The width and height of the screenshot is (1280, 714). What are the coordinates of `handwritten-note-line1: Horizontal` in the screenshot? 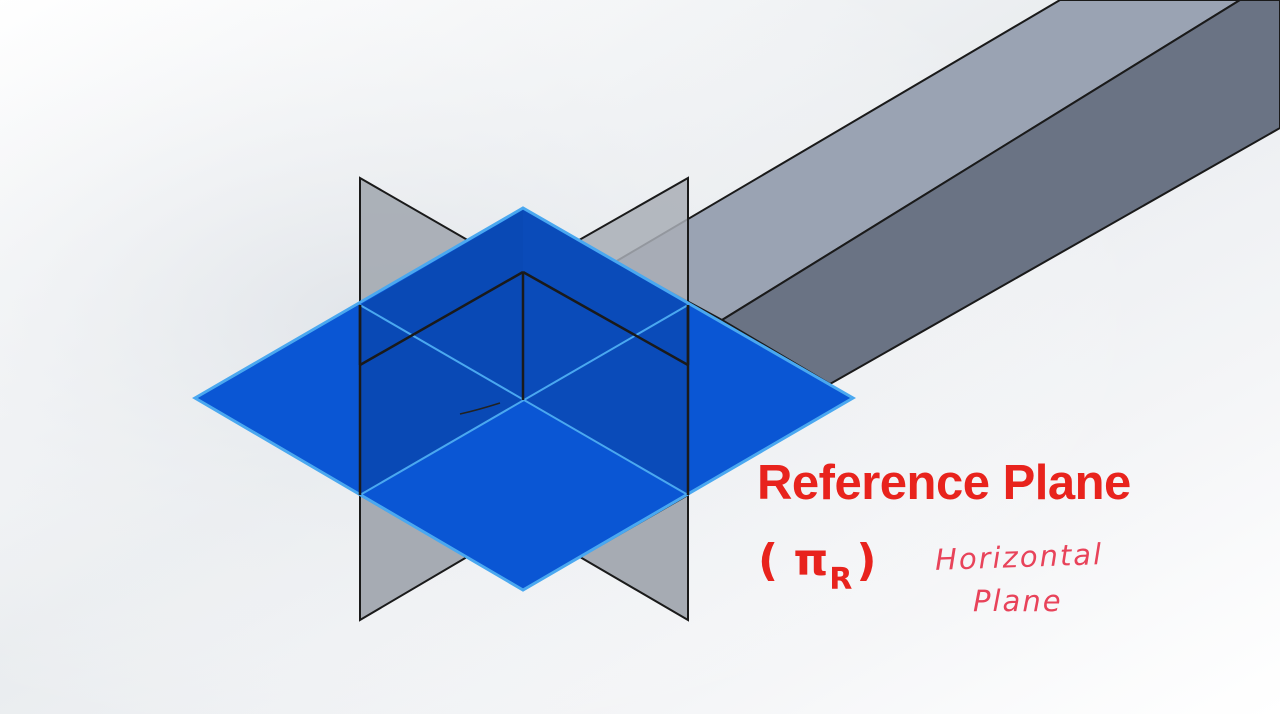 It's located at (1019, 557).